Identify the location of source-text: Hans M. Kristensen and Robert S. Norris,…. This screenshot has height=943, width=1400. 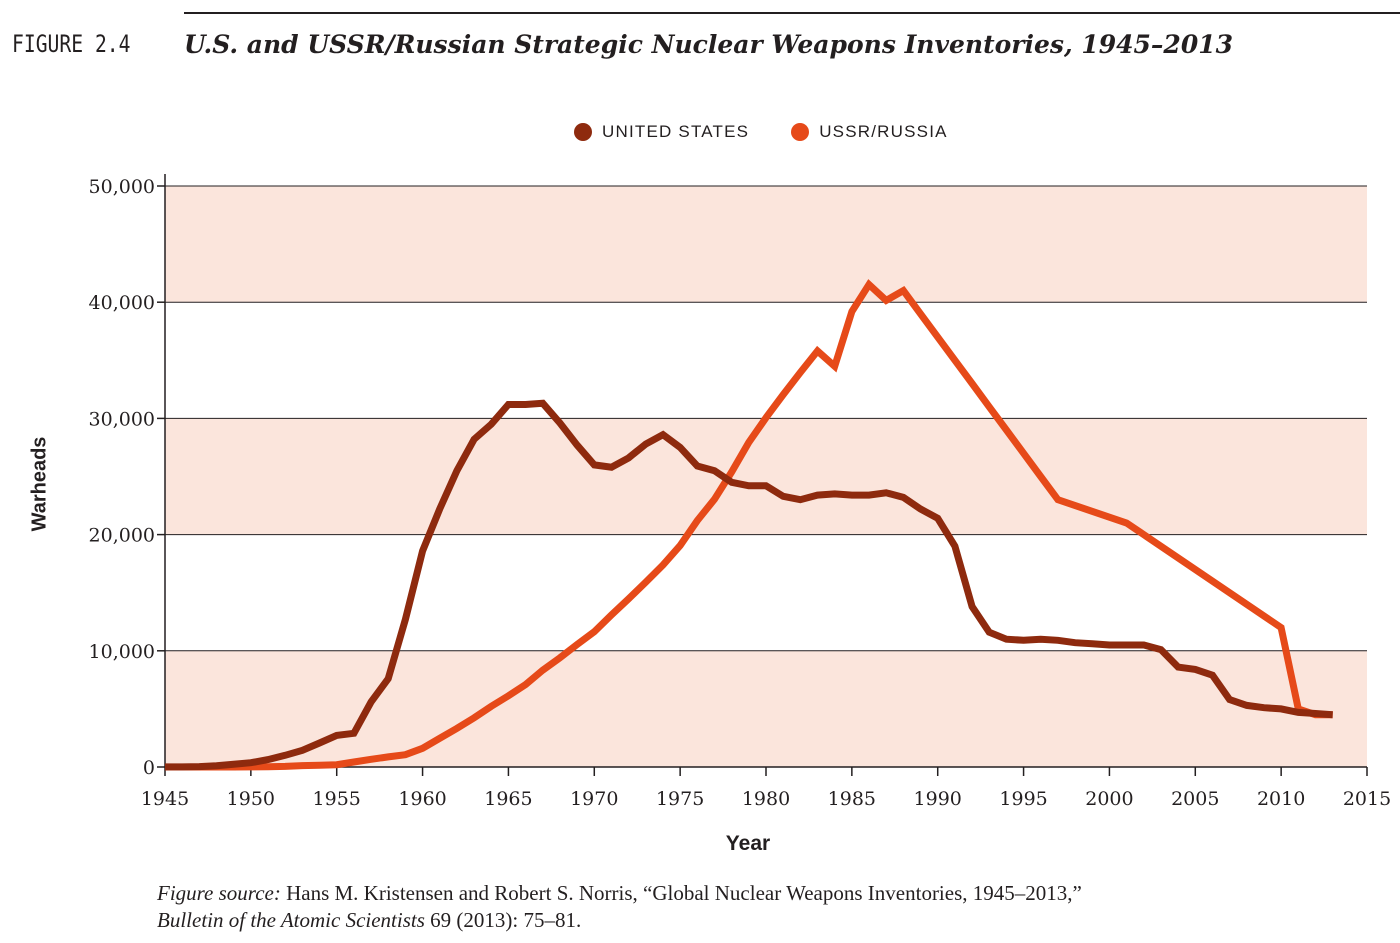
(681, 893).